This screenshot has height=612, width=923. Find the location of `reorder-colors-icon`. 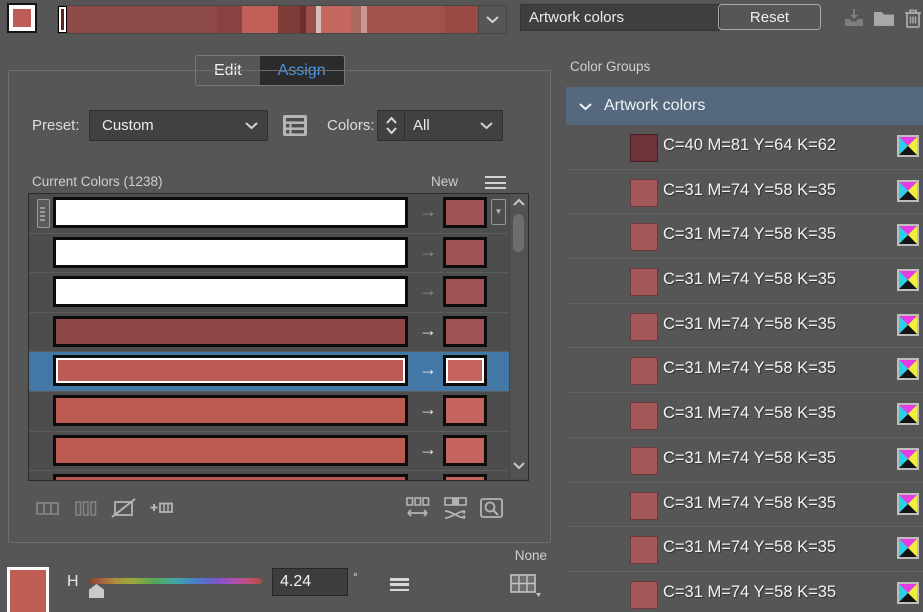

reorder-colors-icon is located at coordinates (417, 508).